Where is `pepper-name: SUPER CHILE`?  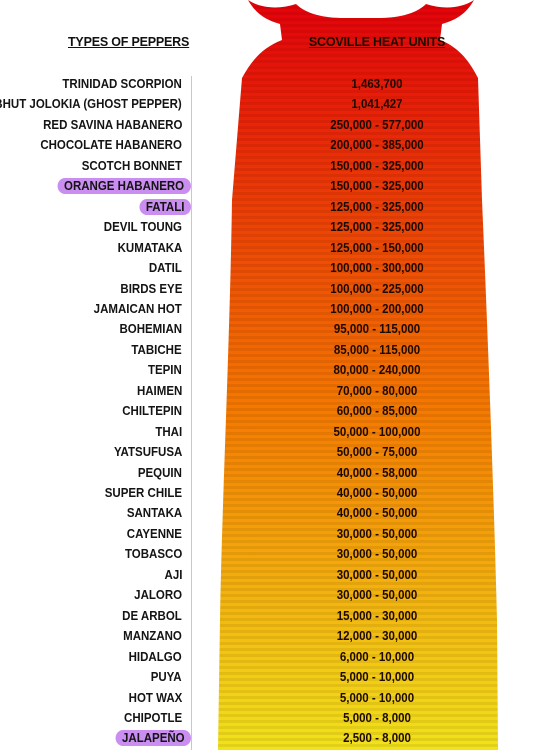
pepper-name: SUPER CHILE is located at coordinates (143, 493).